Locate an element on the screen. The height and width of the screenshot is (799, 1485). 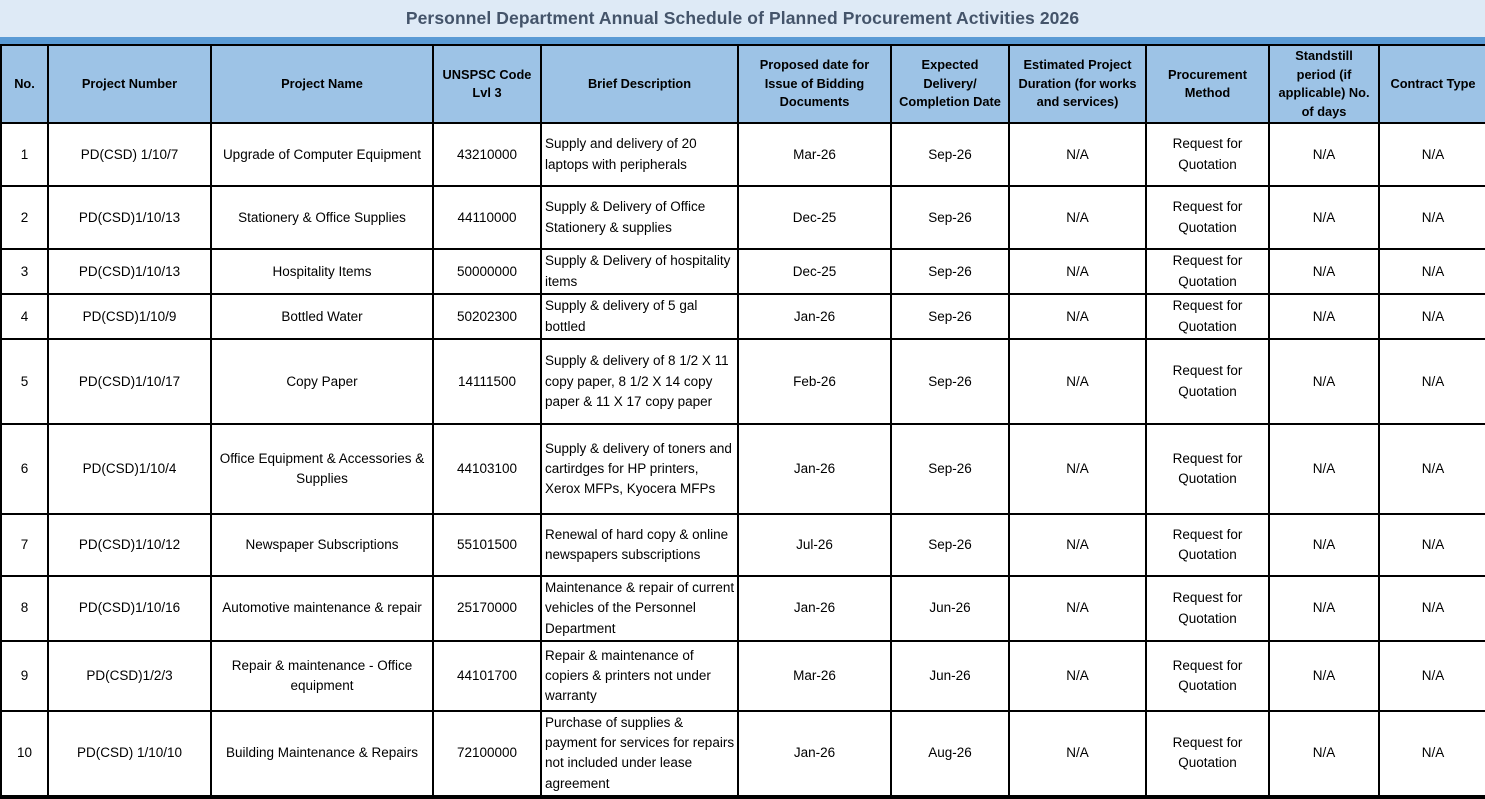
cell-bidding-date: Feb-26 is located at coordinates (814, 382).